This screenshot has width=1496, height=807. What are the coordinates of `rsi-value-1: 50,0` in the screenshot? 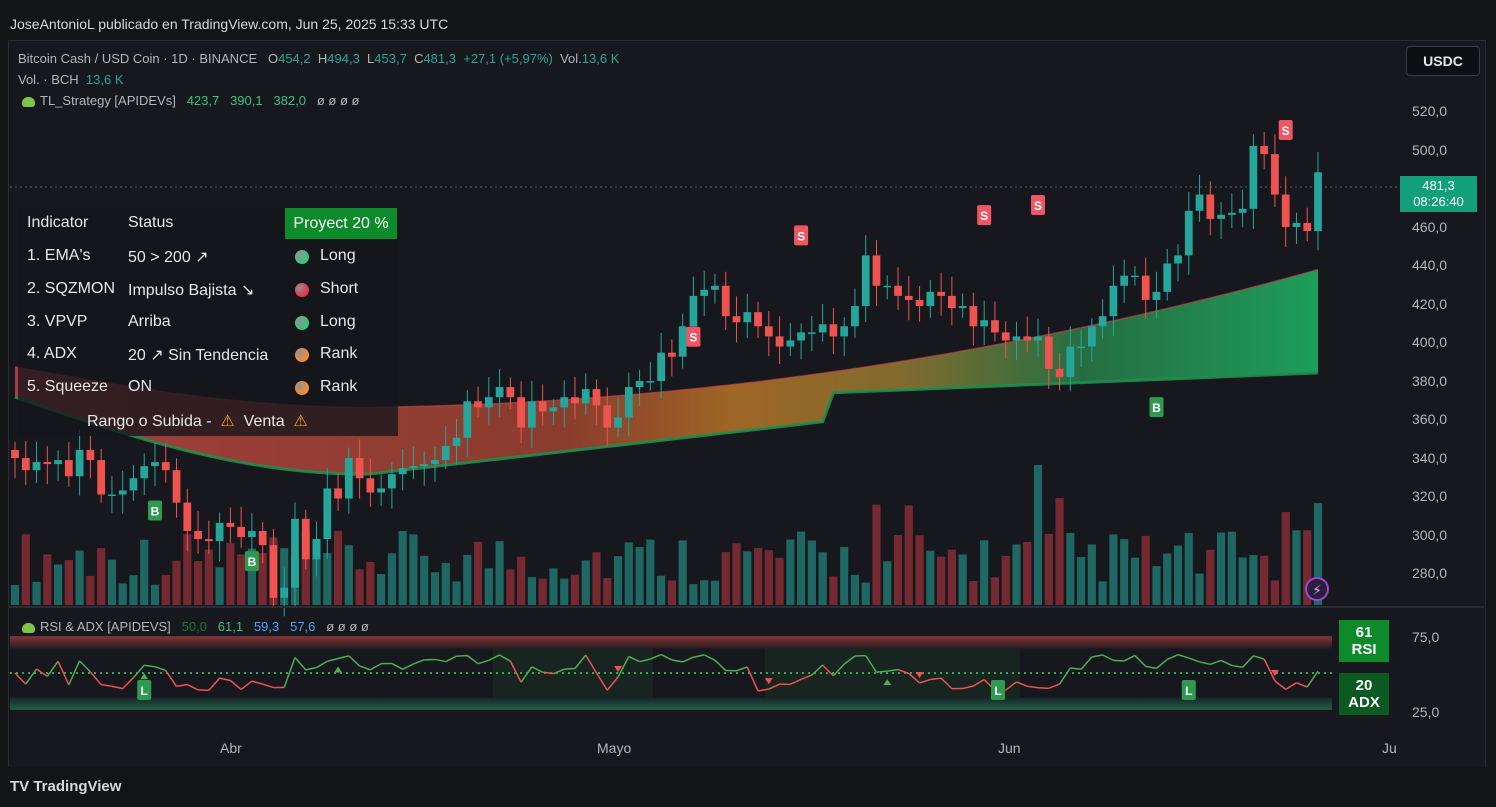 It's located at (194, 626).